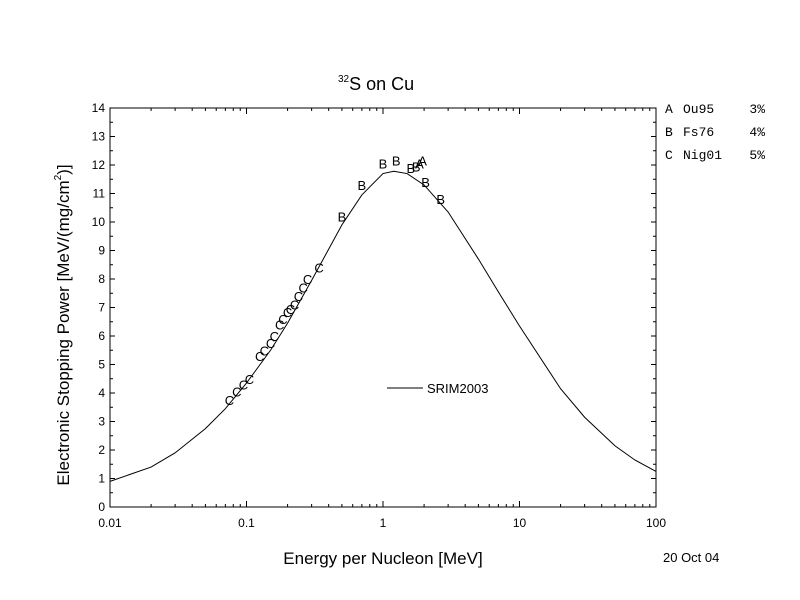 The image size is (800, 600). Describe the element at coordinates (101, 308) in the screenshot. I see `y-tick-label: 7` at that location.